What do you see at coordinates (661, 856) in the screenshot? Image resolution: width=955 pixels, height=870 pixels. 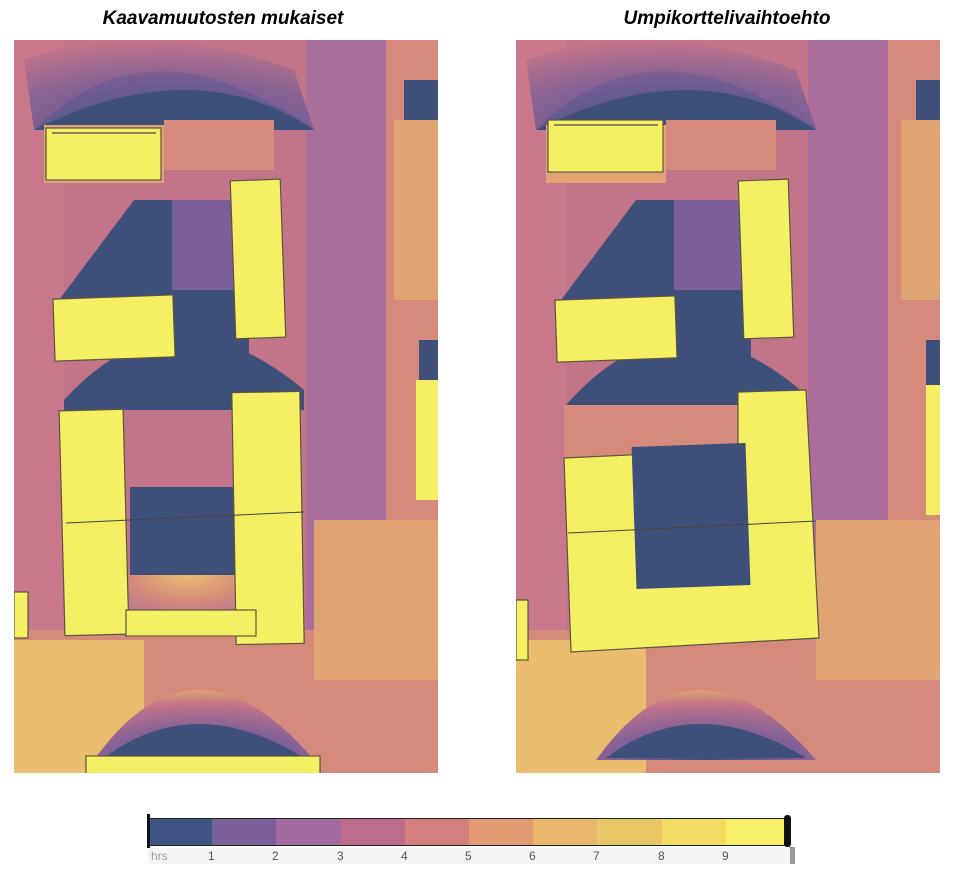 I see `legend-tick-label: 8` at bounding box center [661, 856].